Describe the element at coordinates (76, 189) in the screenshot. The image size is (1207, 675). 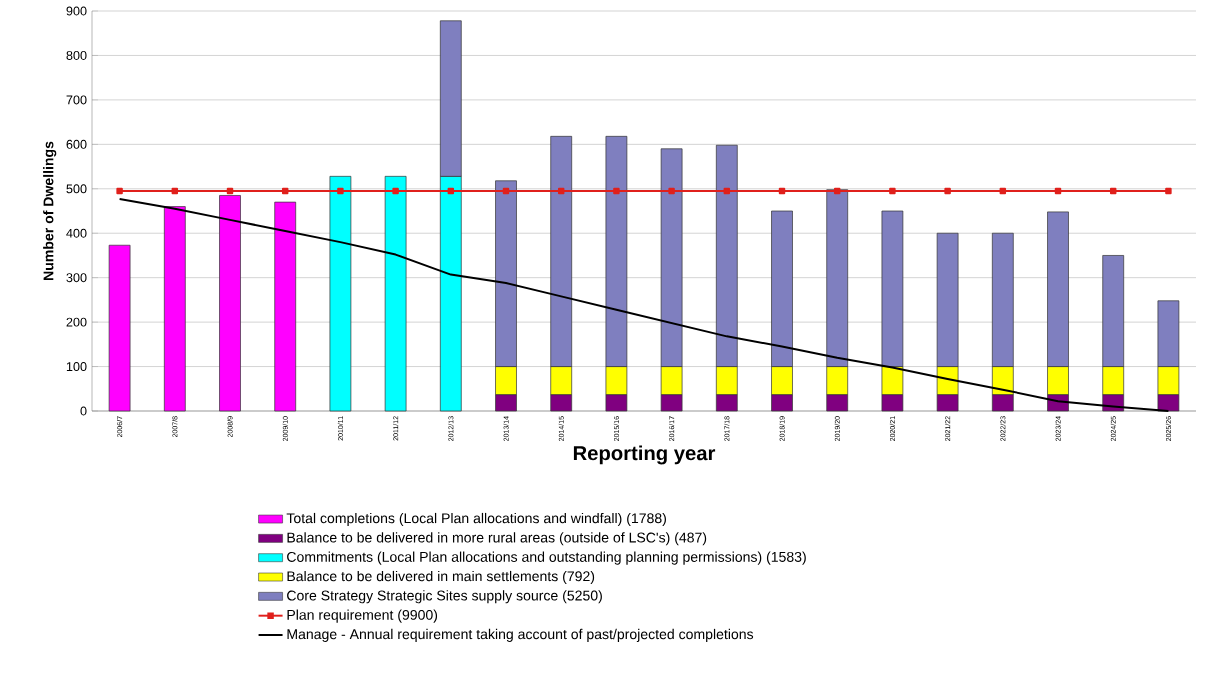
I see `y-tick-label: 500` at that location.